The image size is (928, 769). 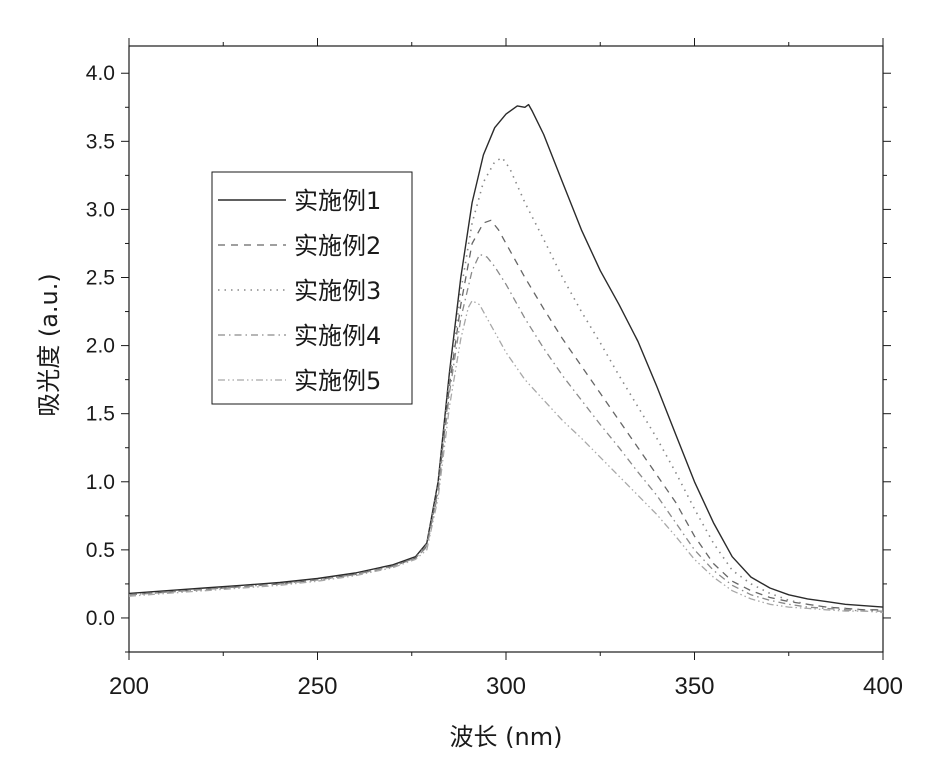 What do you see at coordinates (100, 209) in the screenshot?
I see `y-tick-label: 3.0` at bounding box center [100, 209].